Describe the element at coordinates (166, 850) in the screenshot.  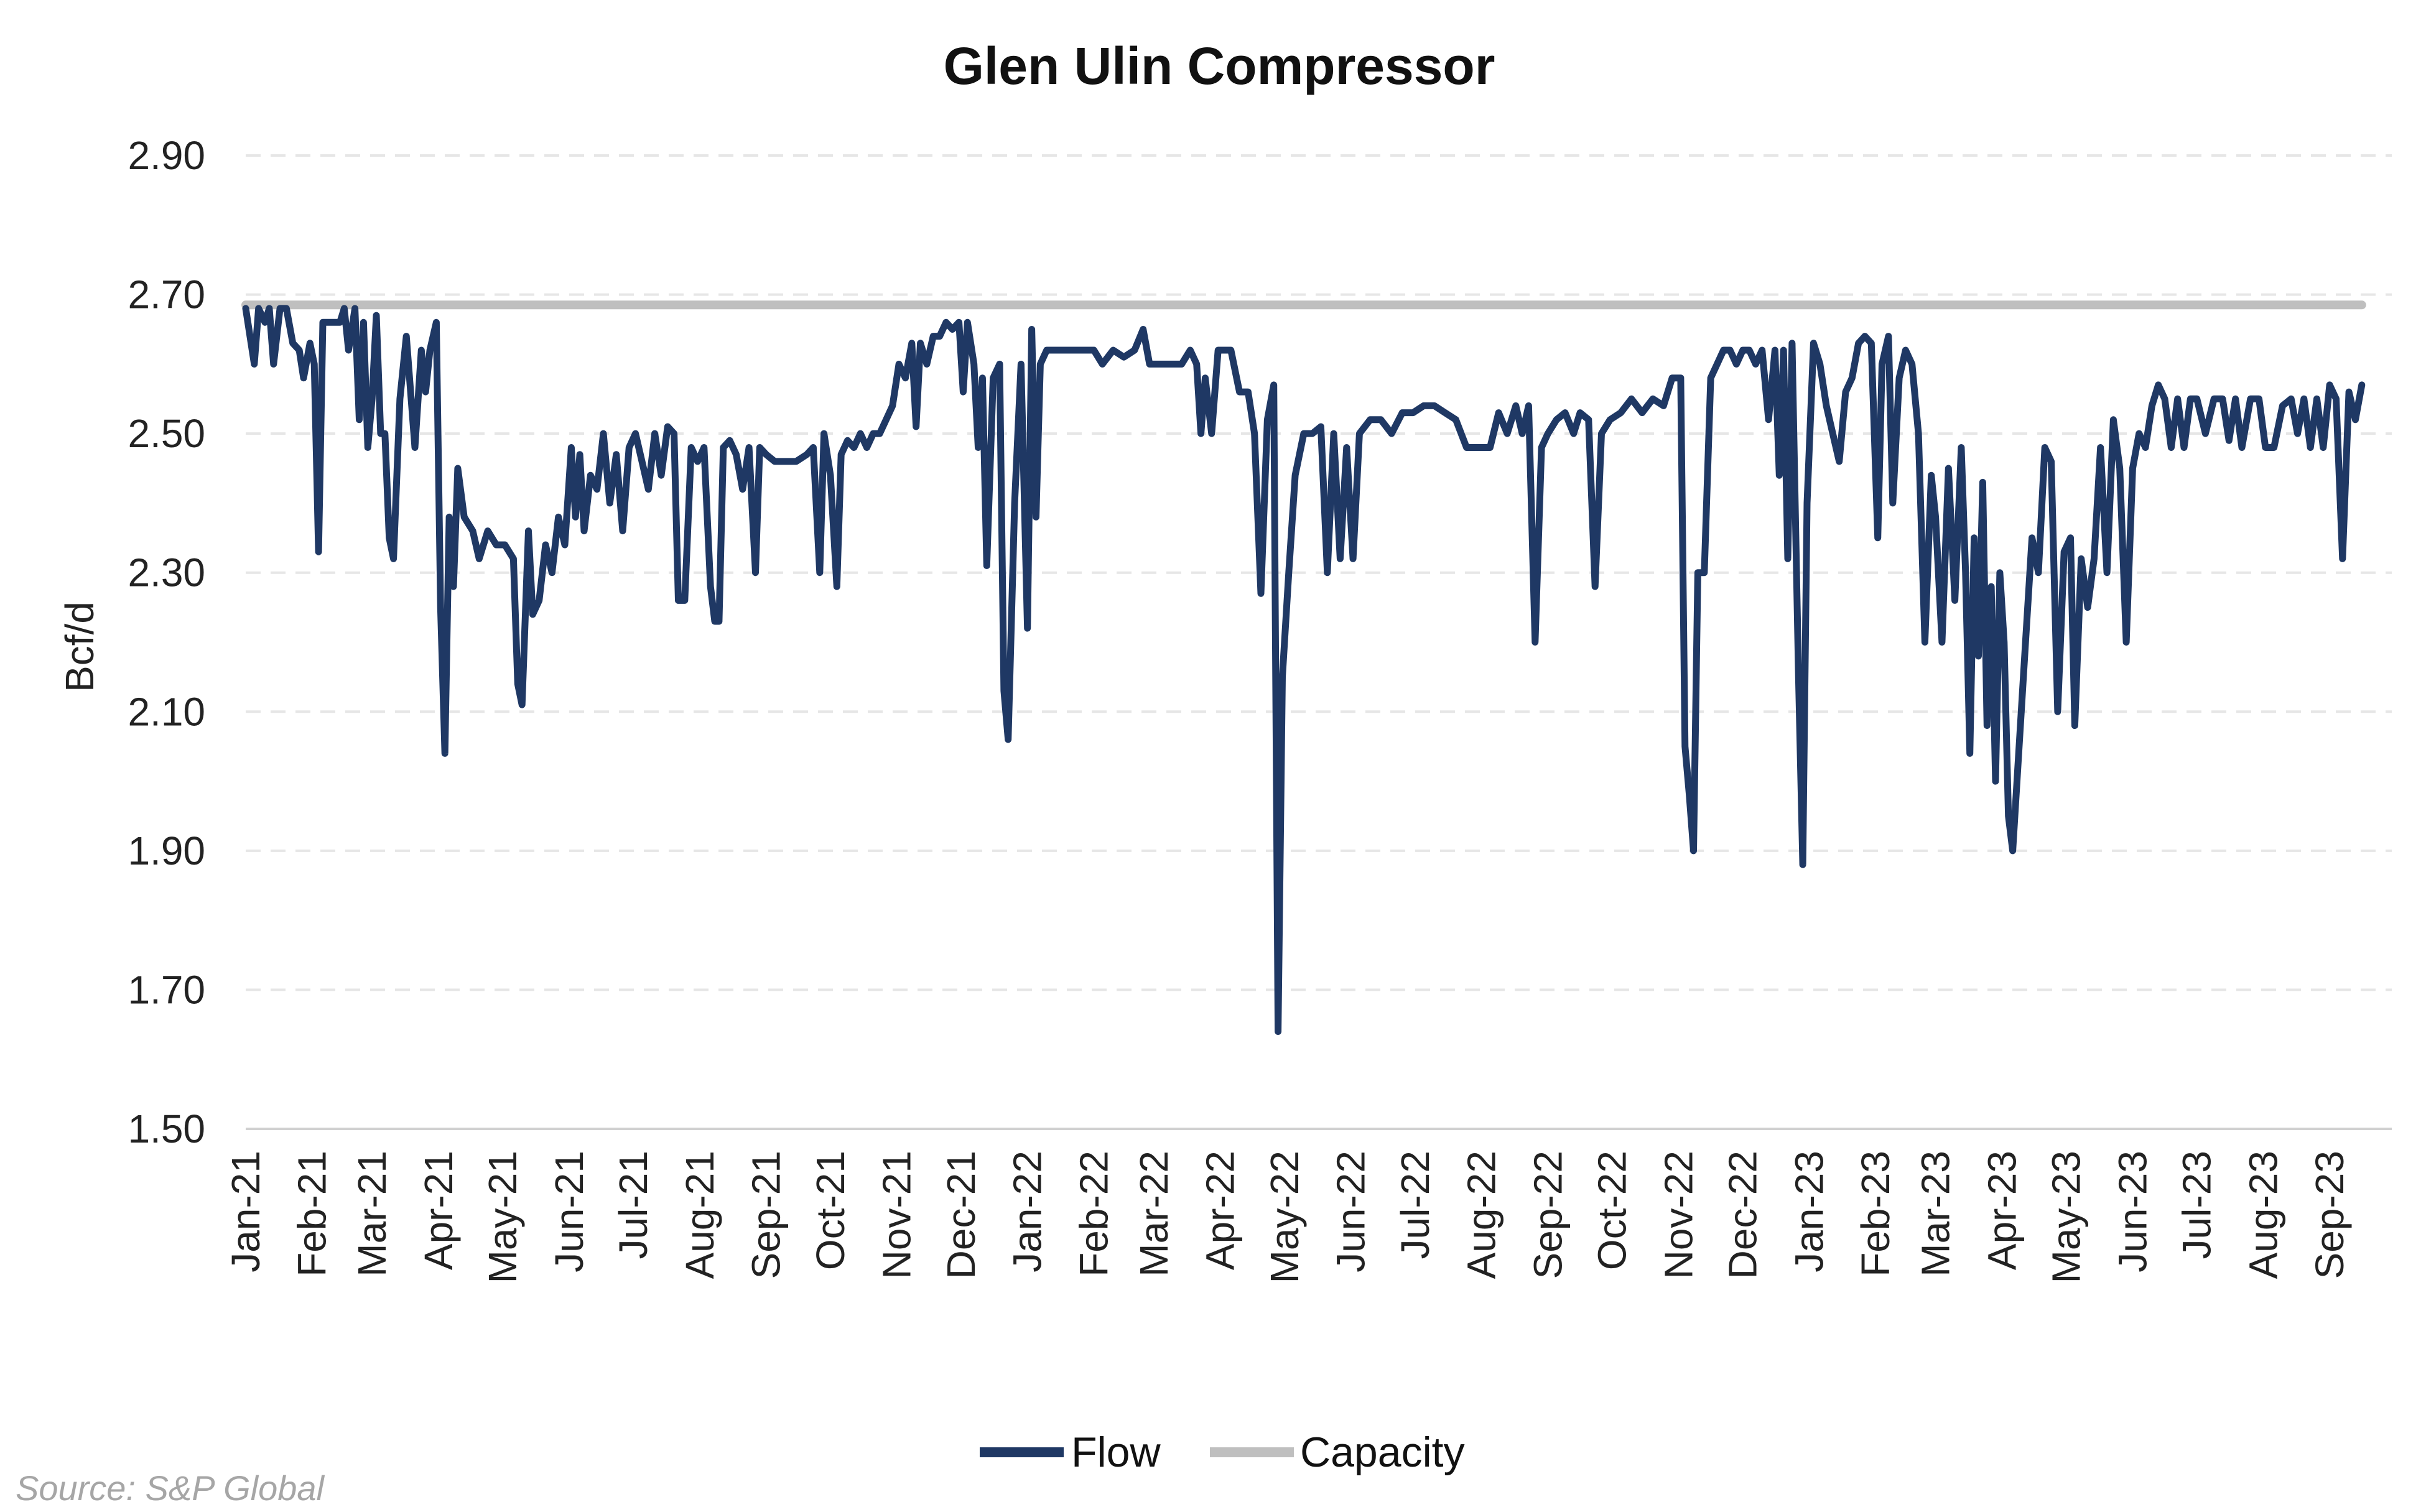
I see `y-tick-label: 1.90` at that location.